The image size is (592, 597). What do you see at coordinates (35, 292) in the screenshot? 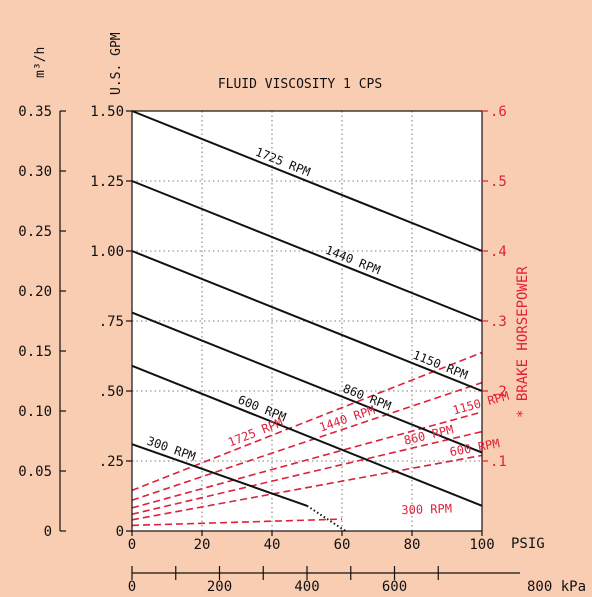
I see `m3h-tick-label: 0.20` at bounding box center [35, 292].